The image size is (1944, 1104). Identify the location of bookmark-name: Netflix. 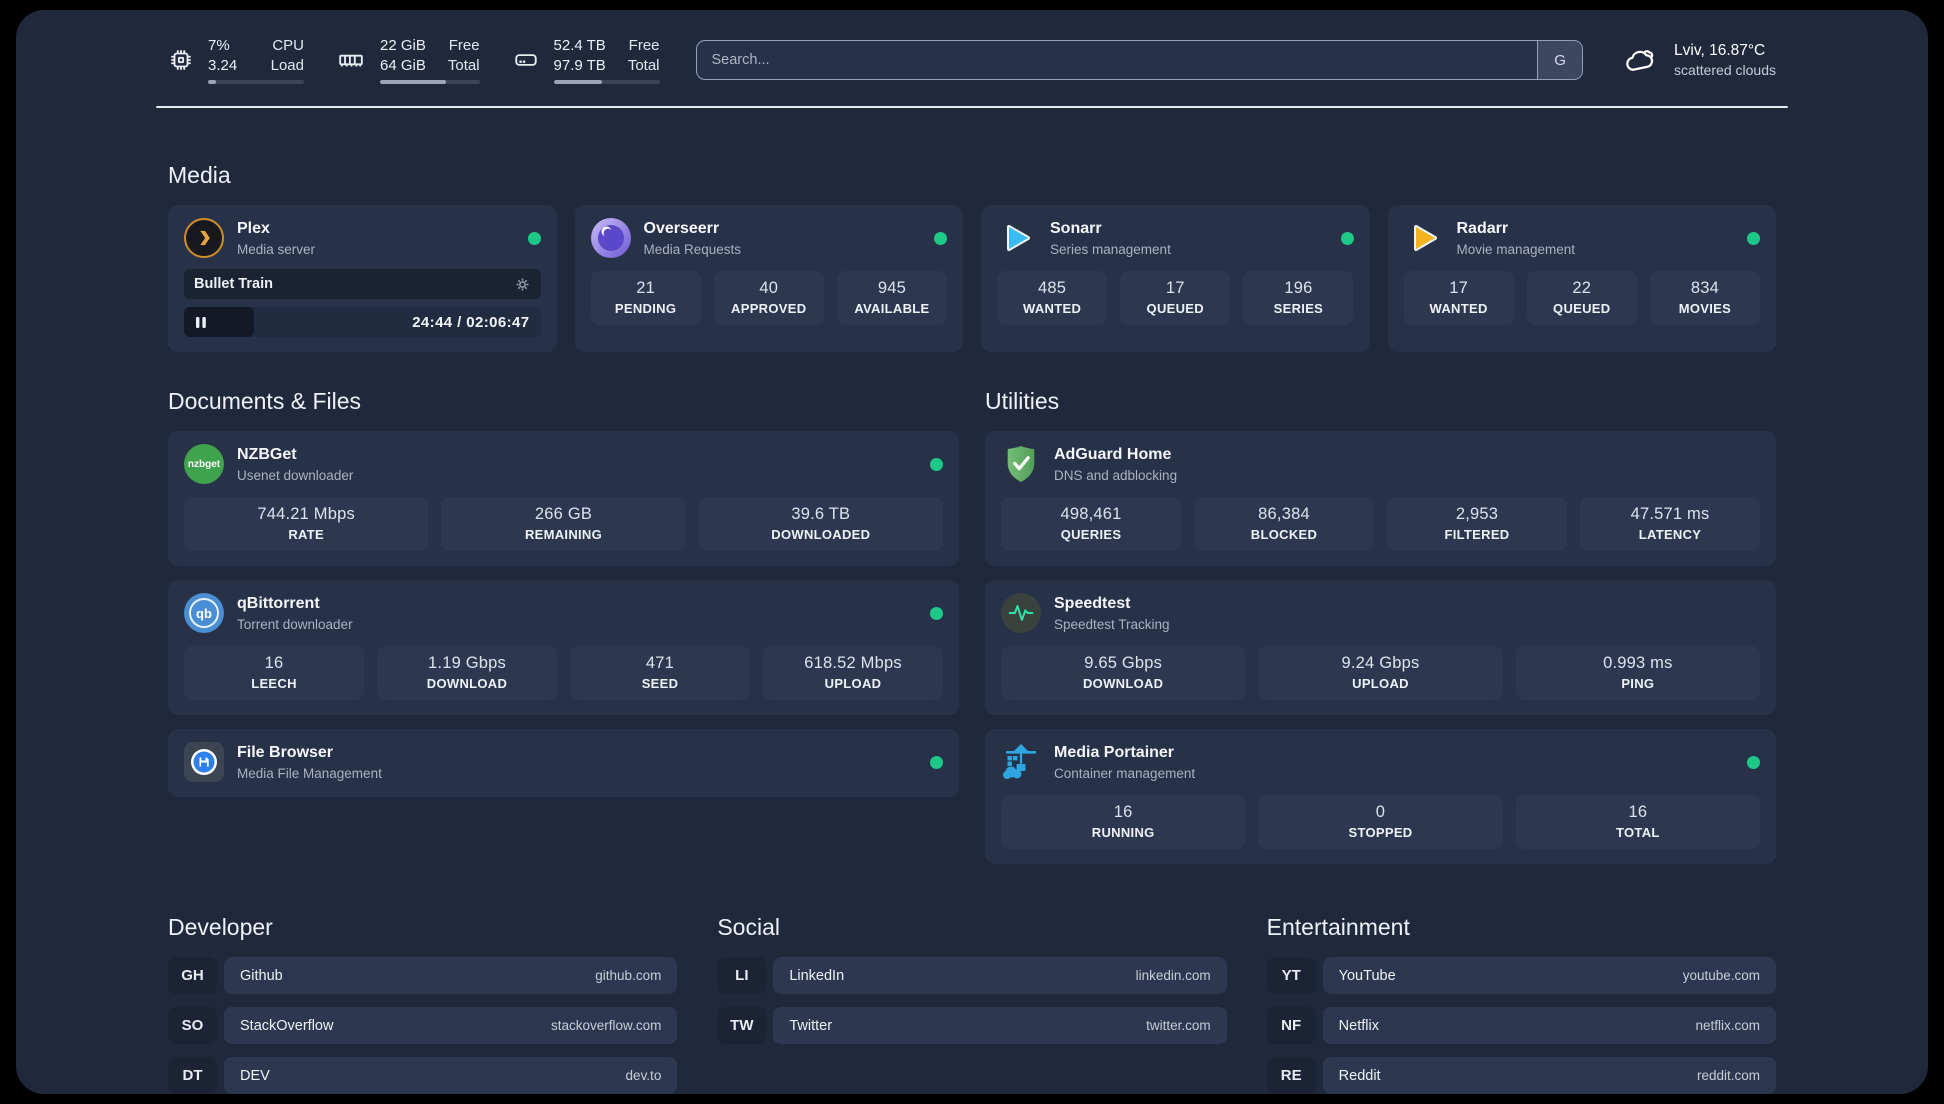
(1358, 1025).